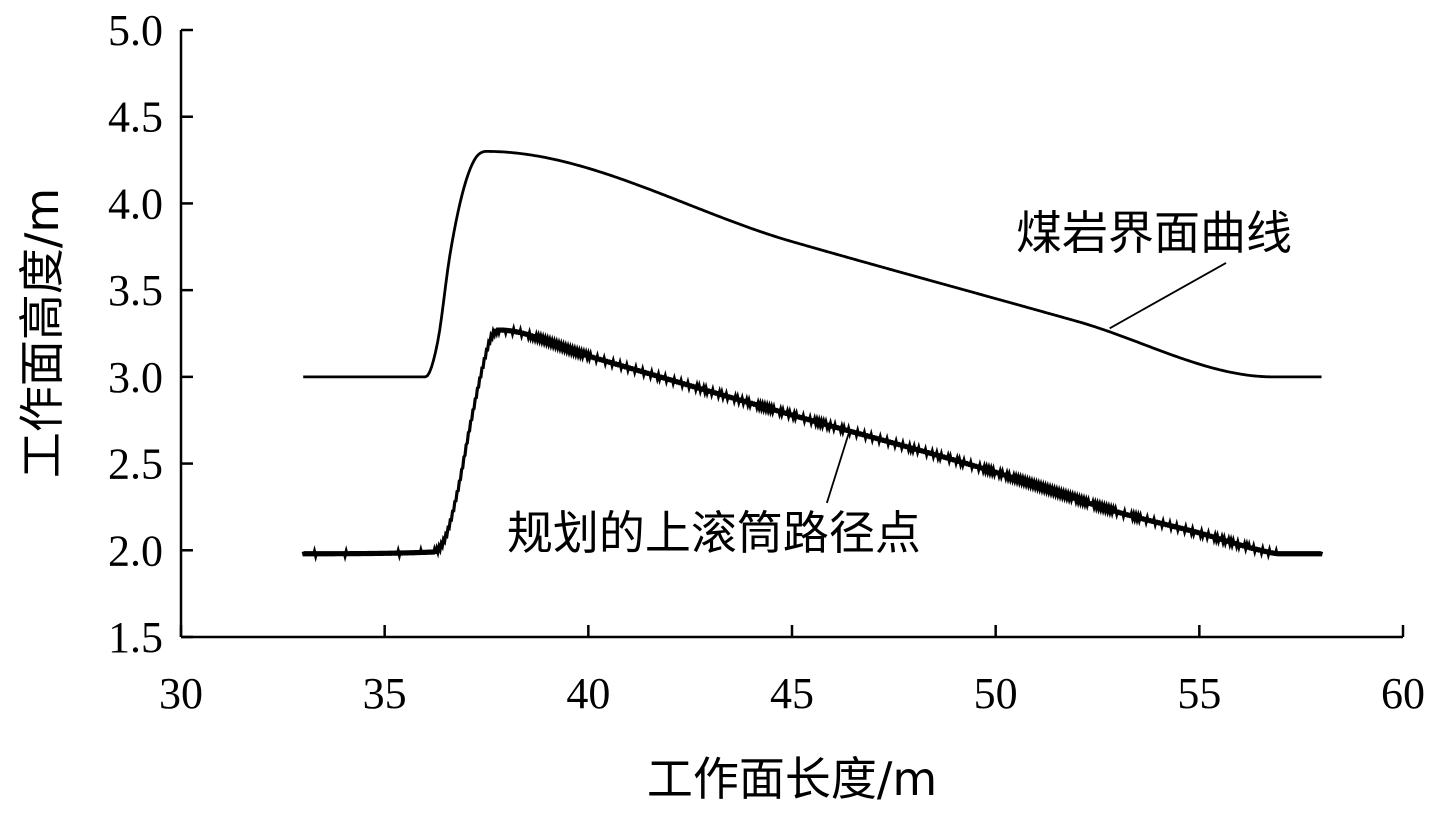  Describe the element at coordinates (135, 117) in the screenshot. I see `y-tick-label: 4.5` at that location.